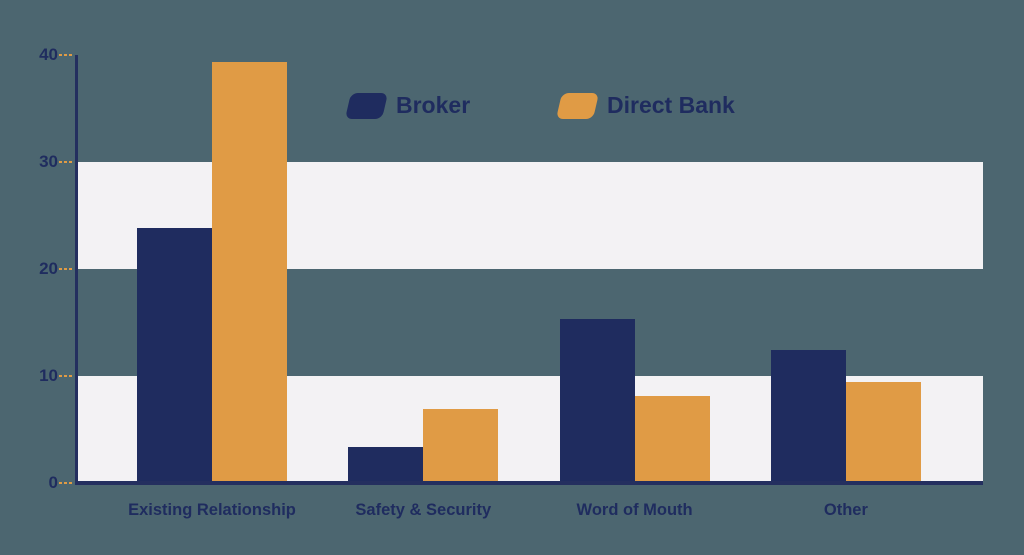  I want to click on legend-item-broker: Broker, so click(407, 105).